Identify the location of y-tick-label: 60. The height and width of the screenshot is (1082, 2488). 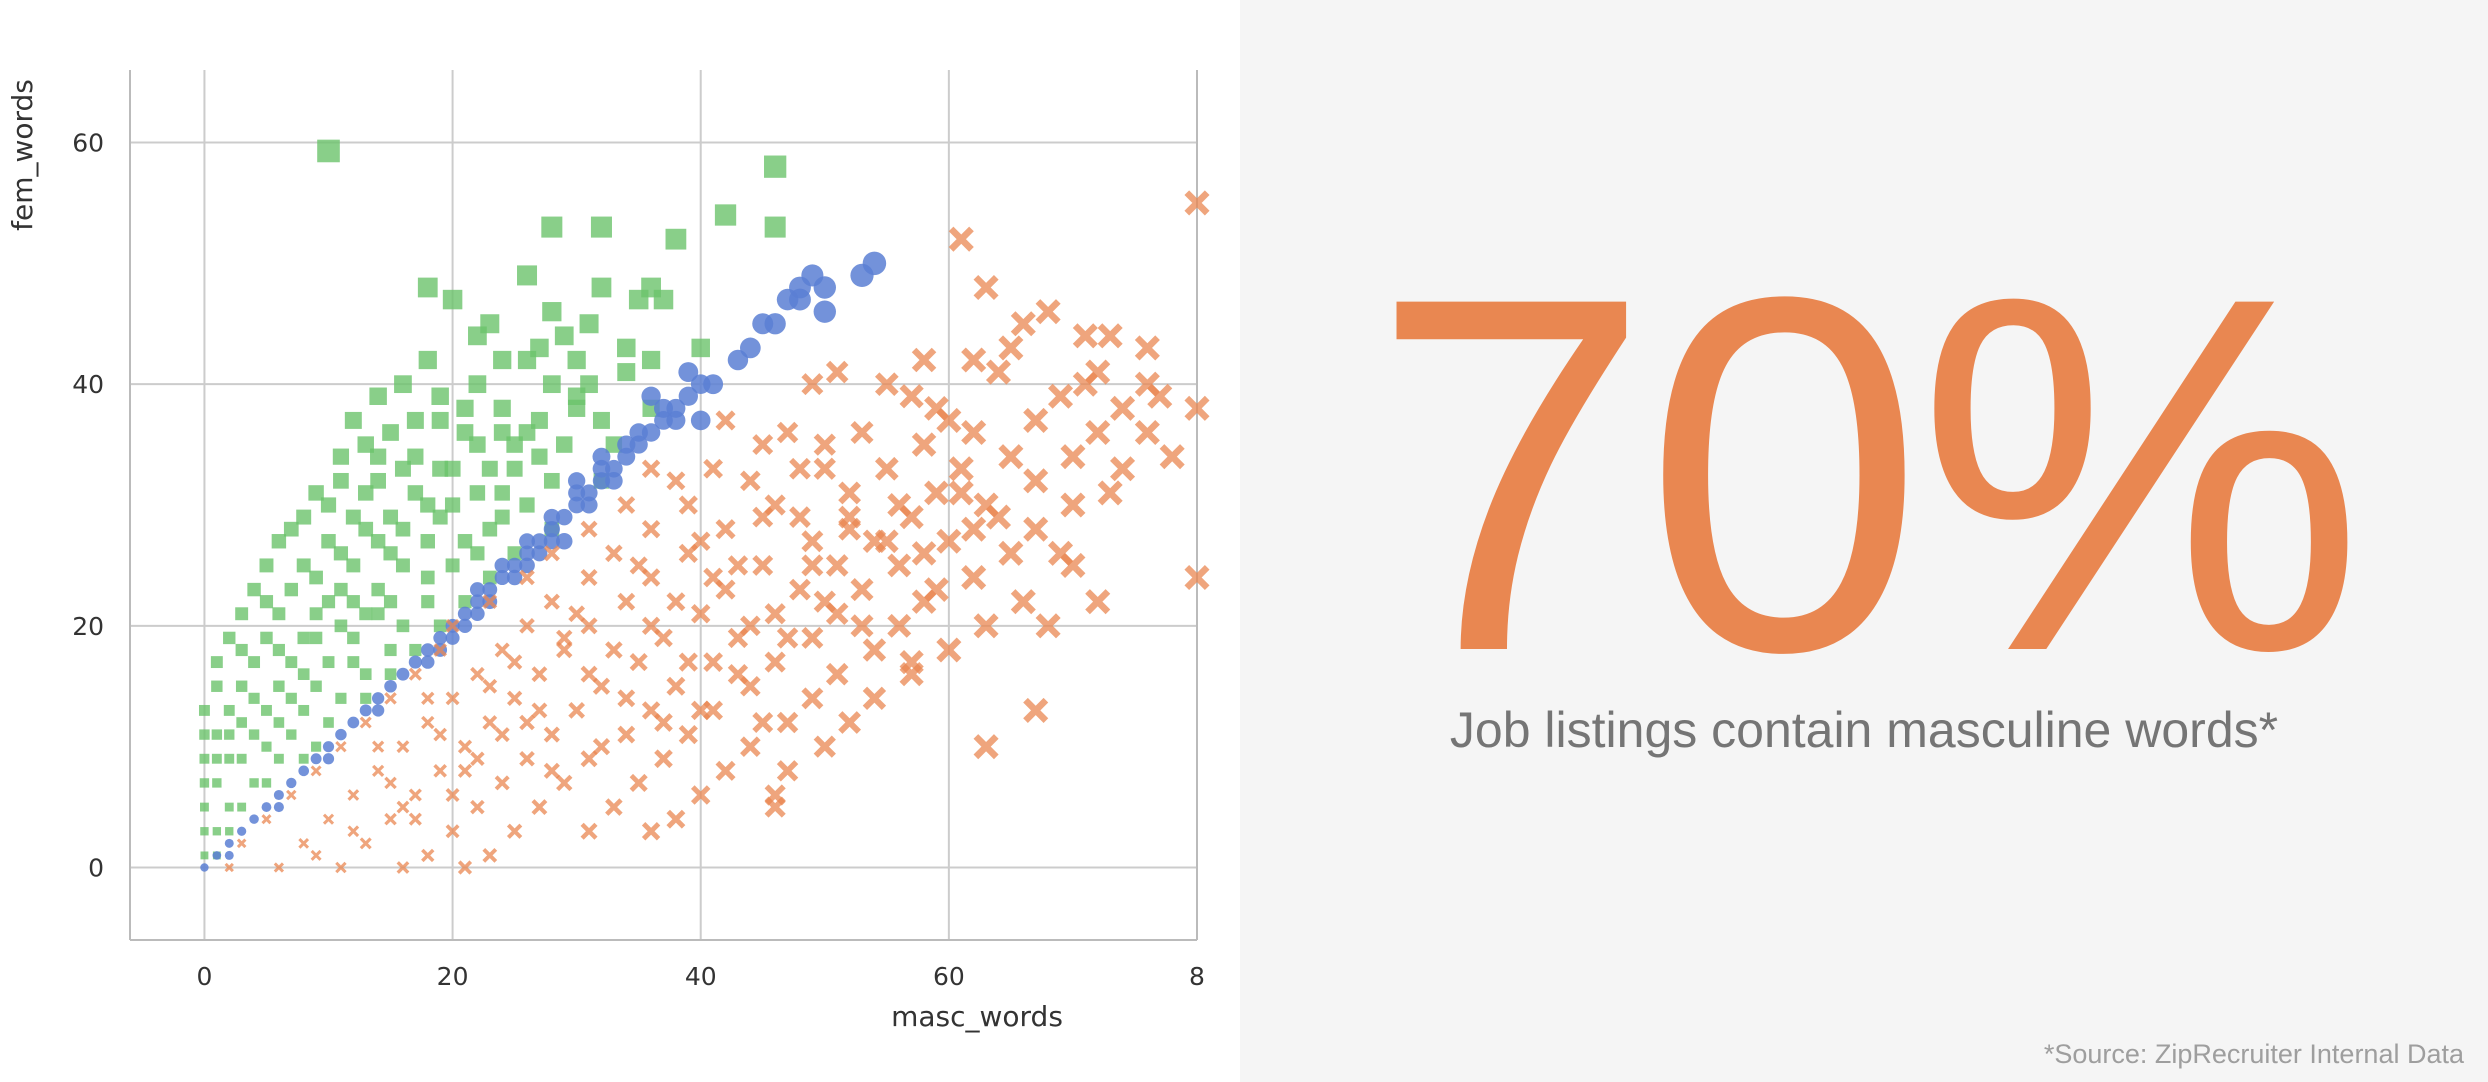
(88, 143).